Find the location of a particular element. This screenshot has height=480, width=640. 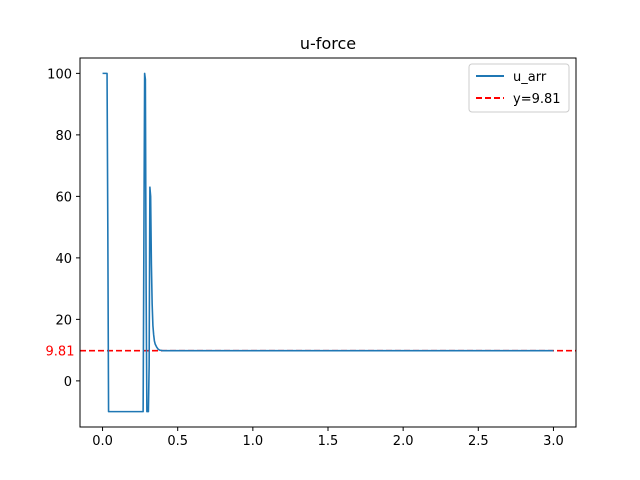

y-tick-label: 0 is located at coordinates (68, 382).